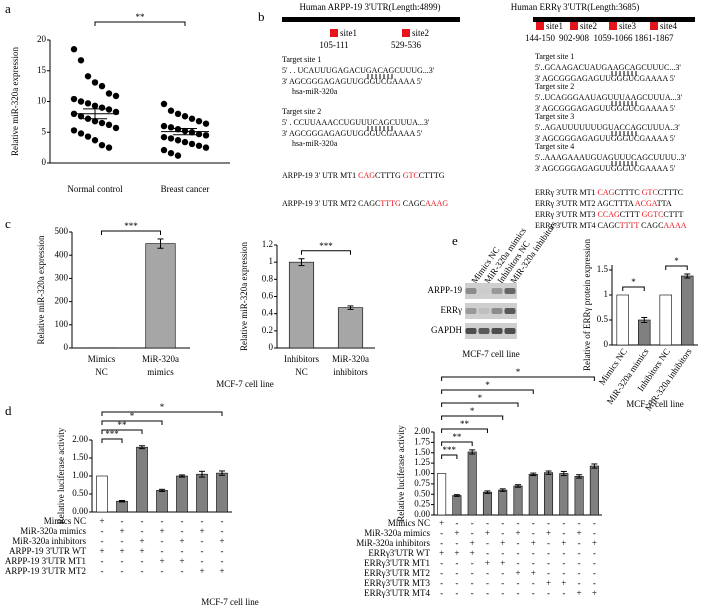  What do you see at coordinates (230, 602) in the screenshot?
I see `x-axis-label: MCF-7 cell line` at bounding box center [230, 602].